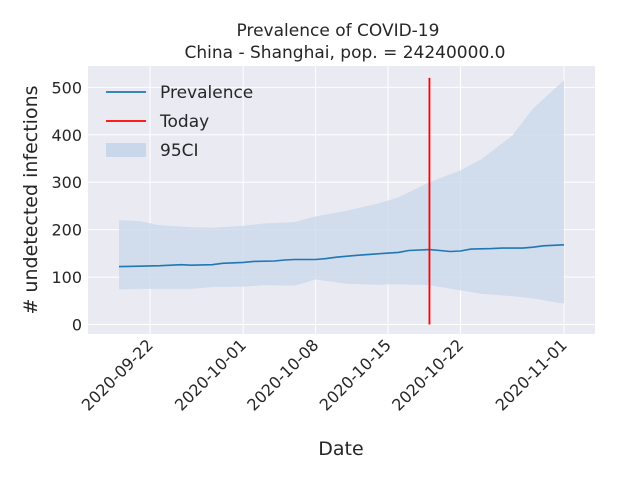 The width and height of the screenshot is (640, 480). What do you see at coordinates (117, 374) in the screenshot?
I see `x-tick-label: 2020-09-22` at bounding box center [117, 374].